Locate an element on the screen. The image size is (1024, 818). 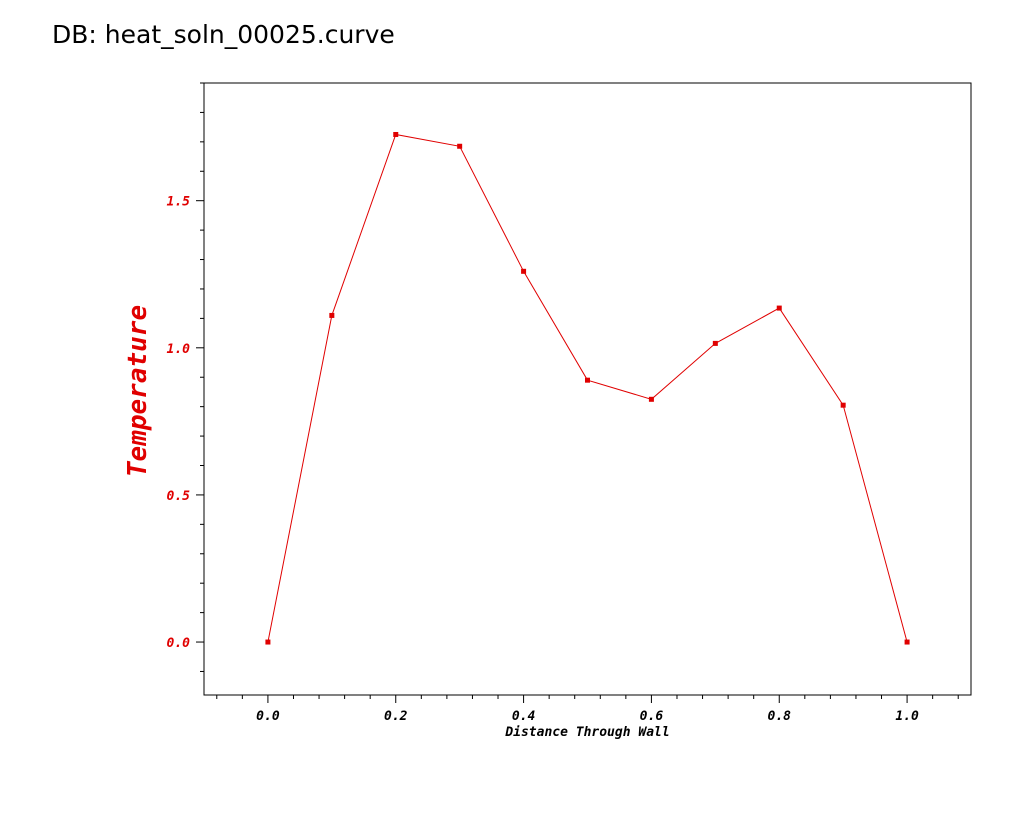
x-tick-label: 1.0 is located at coordinates (907, 716).